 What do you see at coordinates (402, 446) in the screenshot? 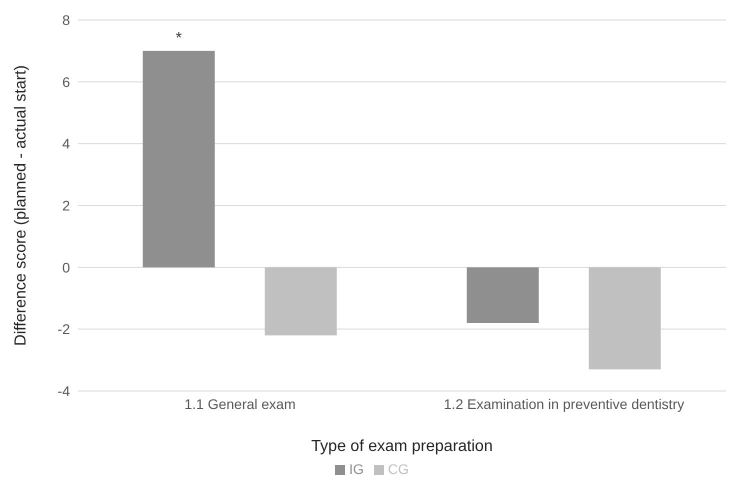
I see `x-axis-title: Type of exam preparation` at bounding box center [402, 446].